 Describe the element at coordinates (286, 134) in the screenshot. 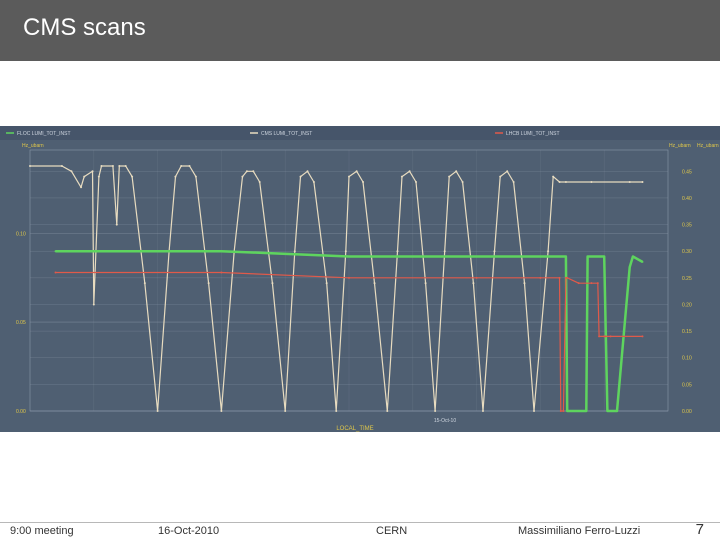

I see `legend-label: CMS LUMI_TOT_INST` at that location.